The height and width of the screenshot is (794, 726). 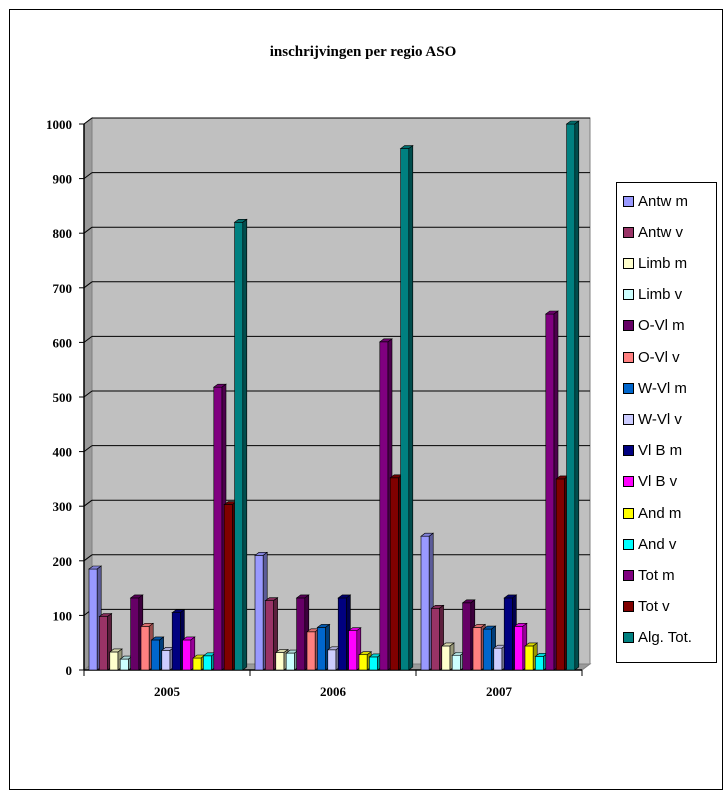 I want to click on legend-item: O-Vl m, so click(x=654, y=326).